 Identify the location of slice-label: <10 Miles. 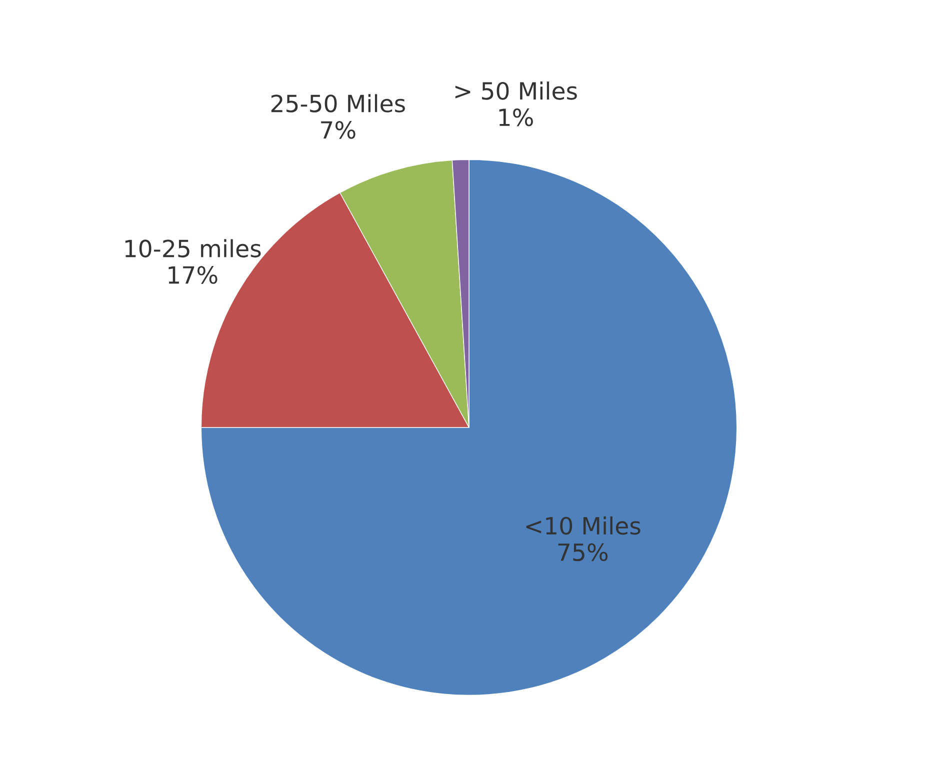
(583, 525).